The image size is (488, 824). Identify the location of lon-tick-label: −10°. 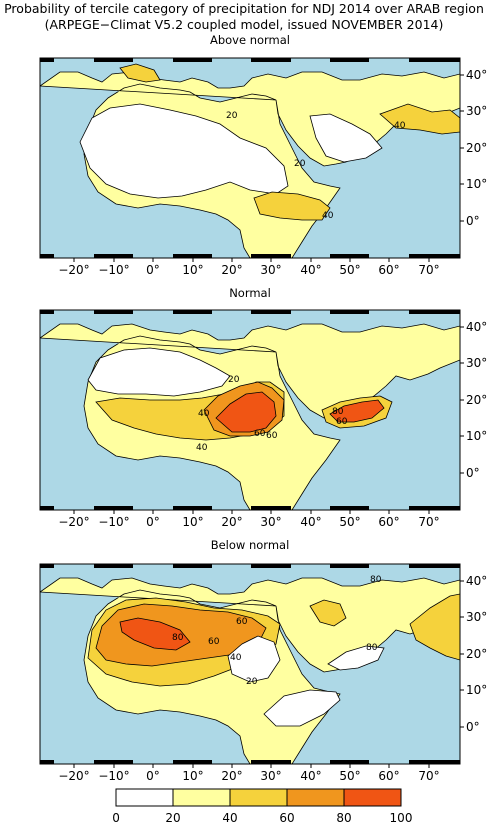
(113, 270).